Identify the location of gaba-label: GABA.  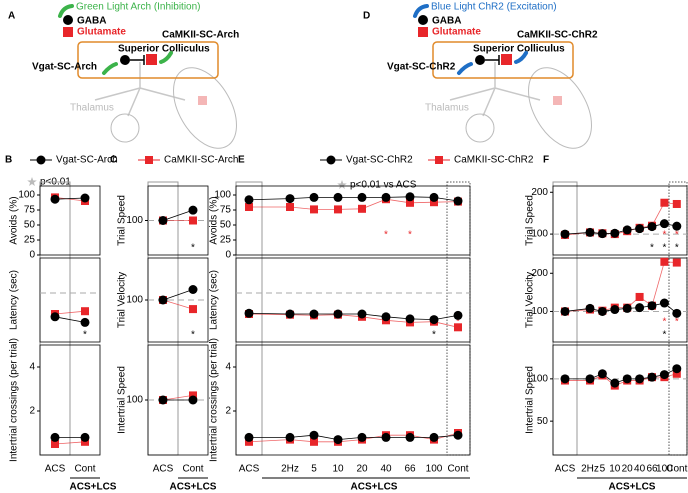
(91, 21).